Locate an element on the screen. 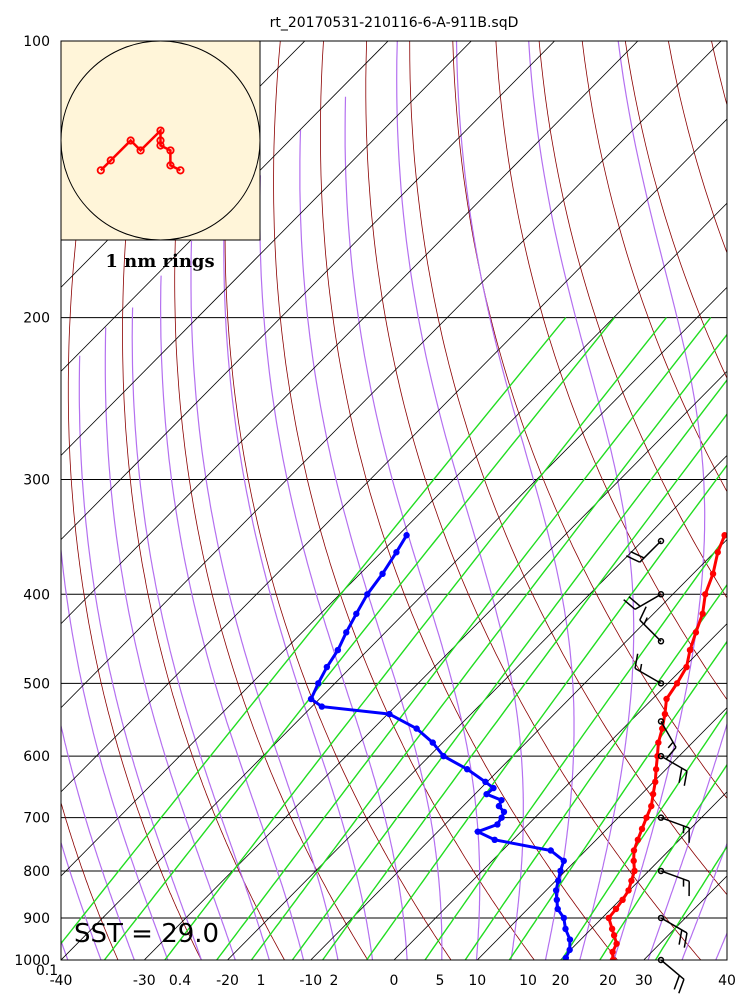 The width and height of the screenshot is (750, 1000). temperature-tick-label: -30 is located at coordinates (144, 981).